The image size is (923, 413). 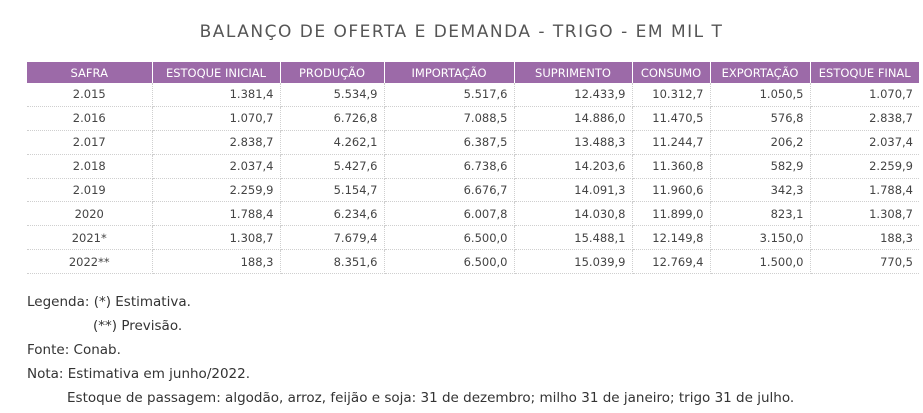 I want to click on table-cell: 12.149,8, so click(x=671, y=238).